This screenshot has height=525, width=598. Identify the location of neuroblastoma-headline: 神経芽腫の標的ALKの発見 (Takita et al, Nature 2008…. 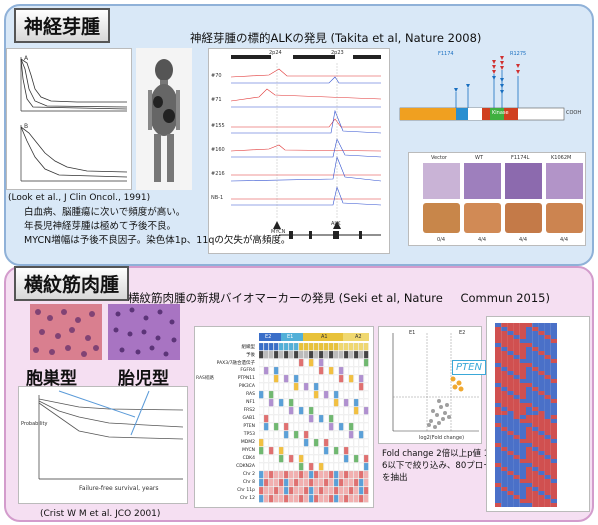
(336, 38).